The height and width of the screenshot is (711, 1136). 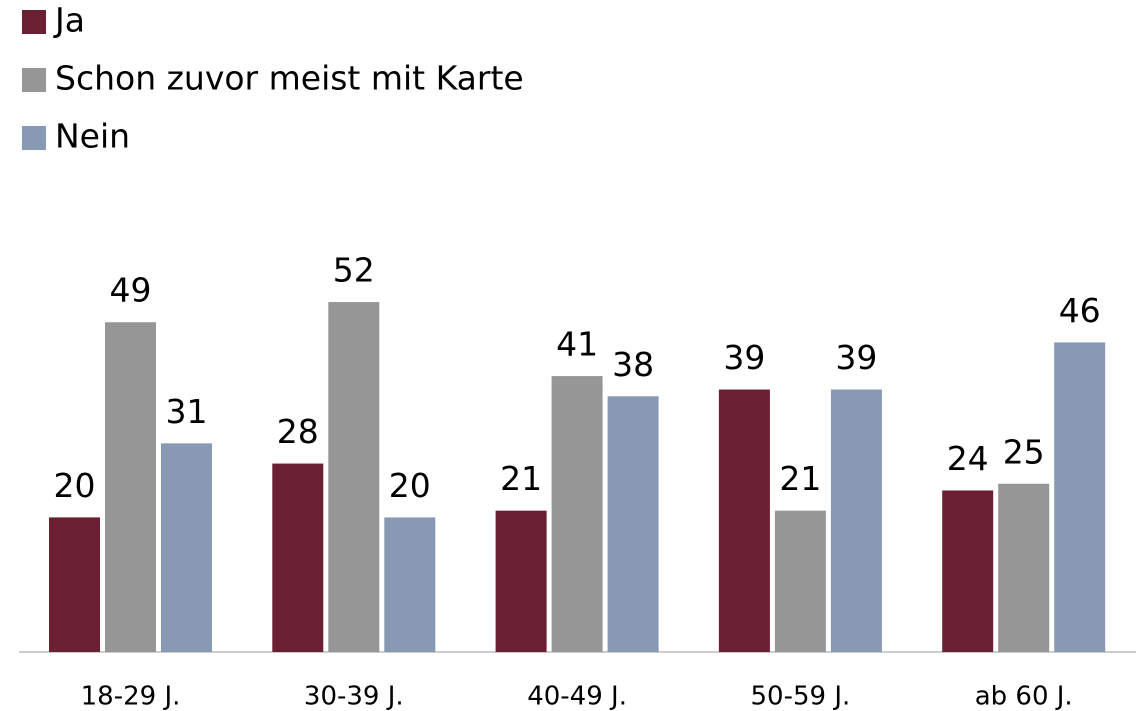 I want to click on value-label: 41, so click(x=577, y=344).